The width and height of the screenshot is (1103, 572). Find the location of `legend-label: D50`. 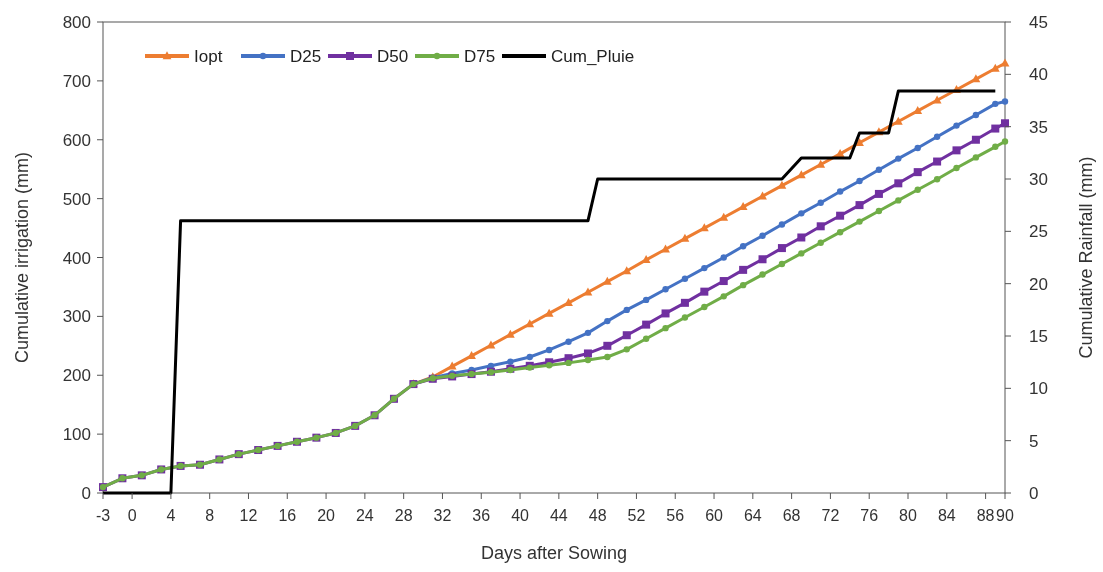

legend-label: D50 is located at coordinates (393, 56).